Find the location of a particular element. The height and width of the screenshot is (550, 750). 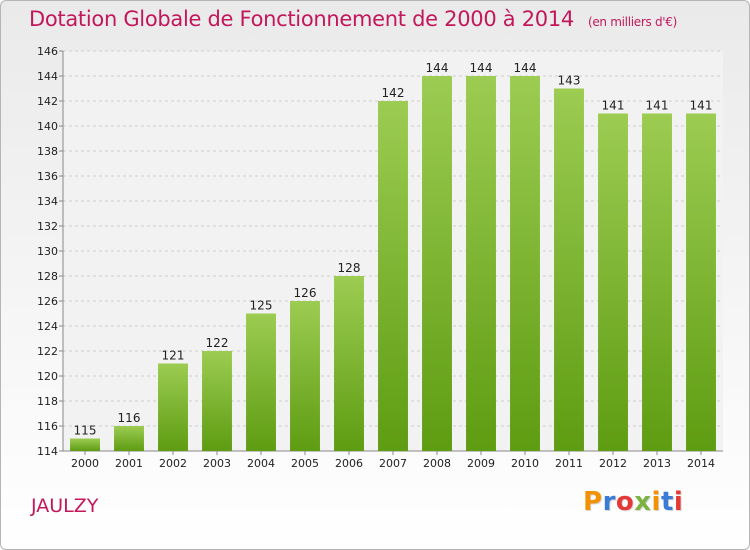

x-tick-label: 2013 is located at coordinates (657, 463).